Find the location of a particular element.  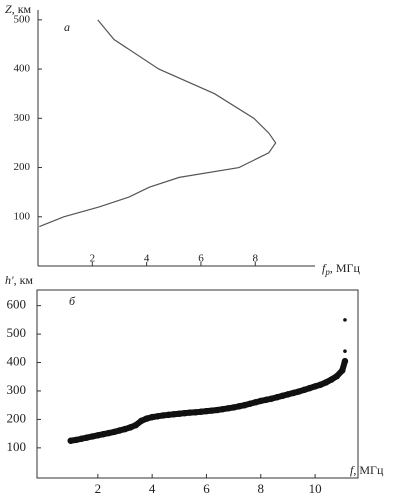

y-axis-label: h', км is located at coordinates (19, 280).